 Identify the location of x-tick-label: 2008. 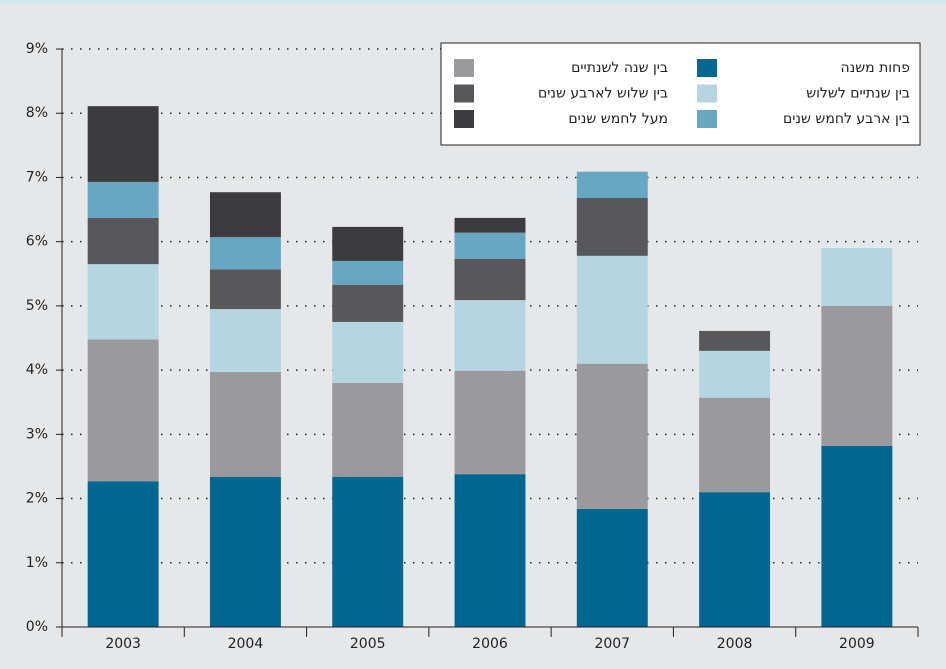
(735, 644).